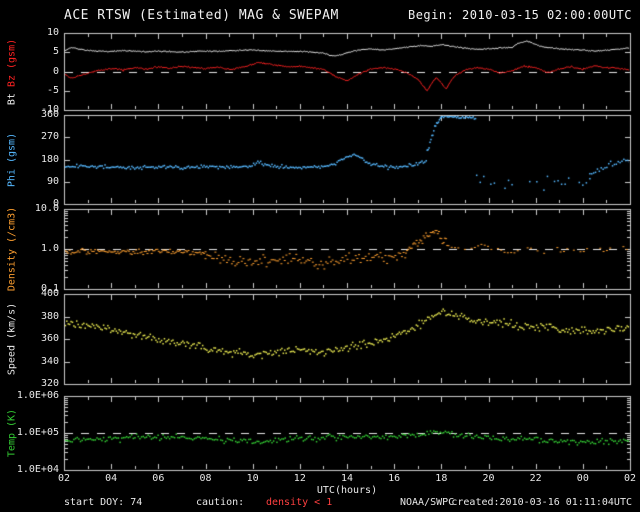 The width and height of the screenshot is (640, 512). Describe the element at coordinates (519, 15) in the screenshot. I see `begin-timestamp: Begin: 2010-03-15 02:00:00UTC` at that location.